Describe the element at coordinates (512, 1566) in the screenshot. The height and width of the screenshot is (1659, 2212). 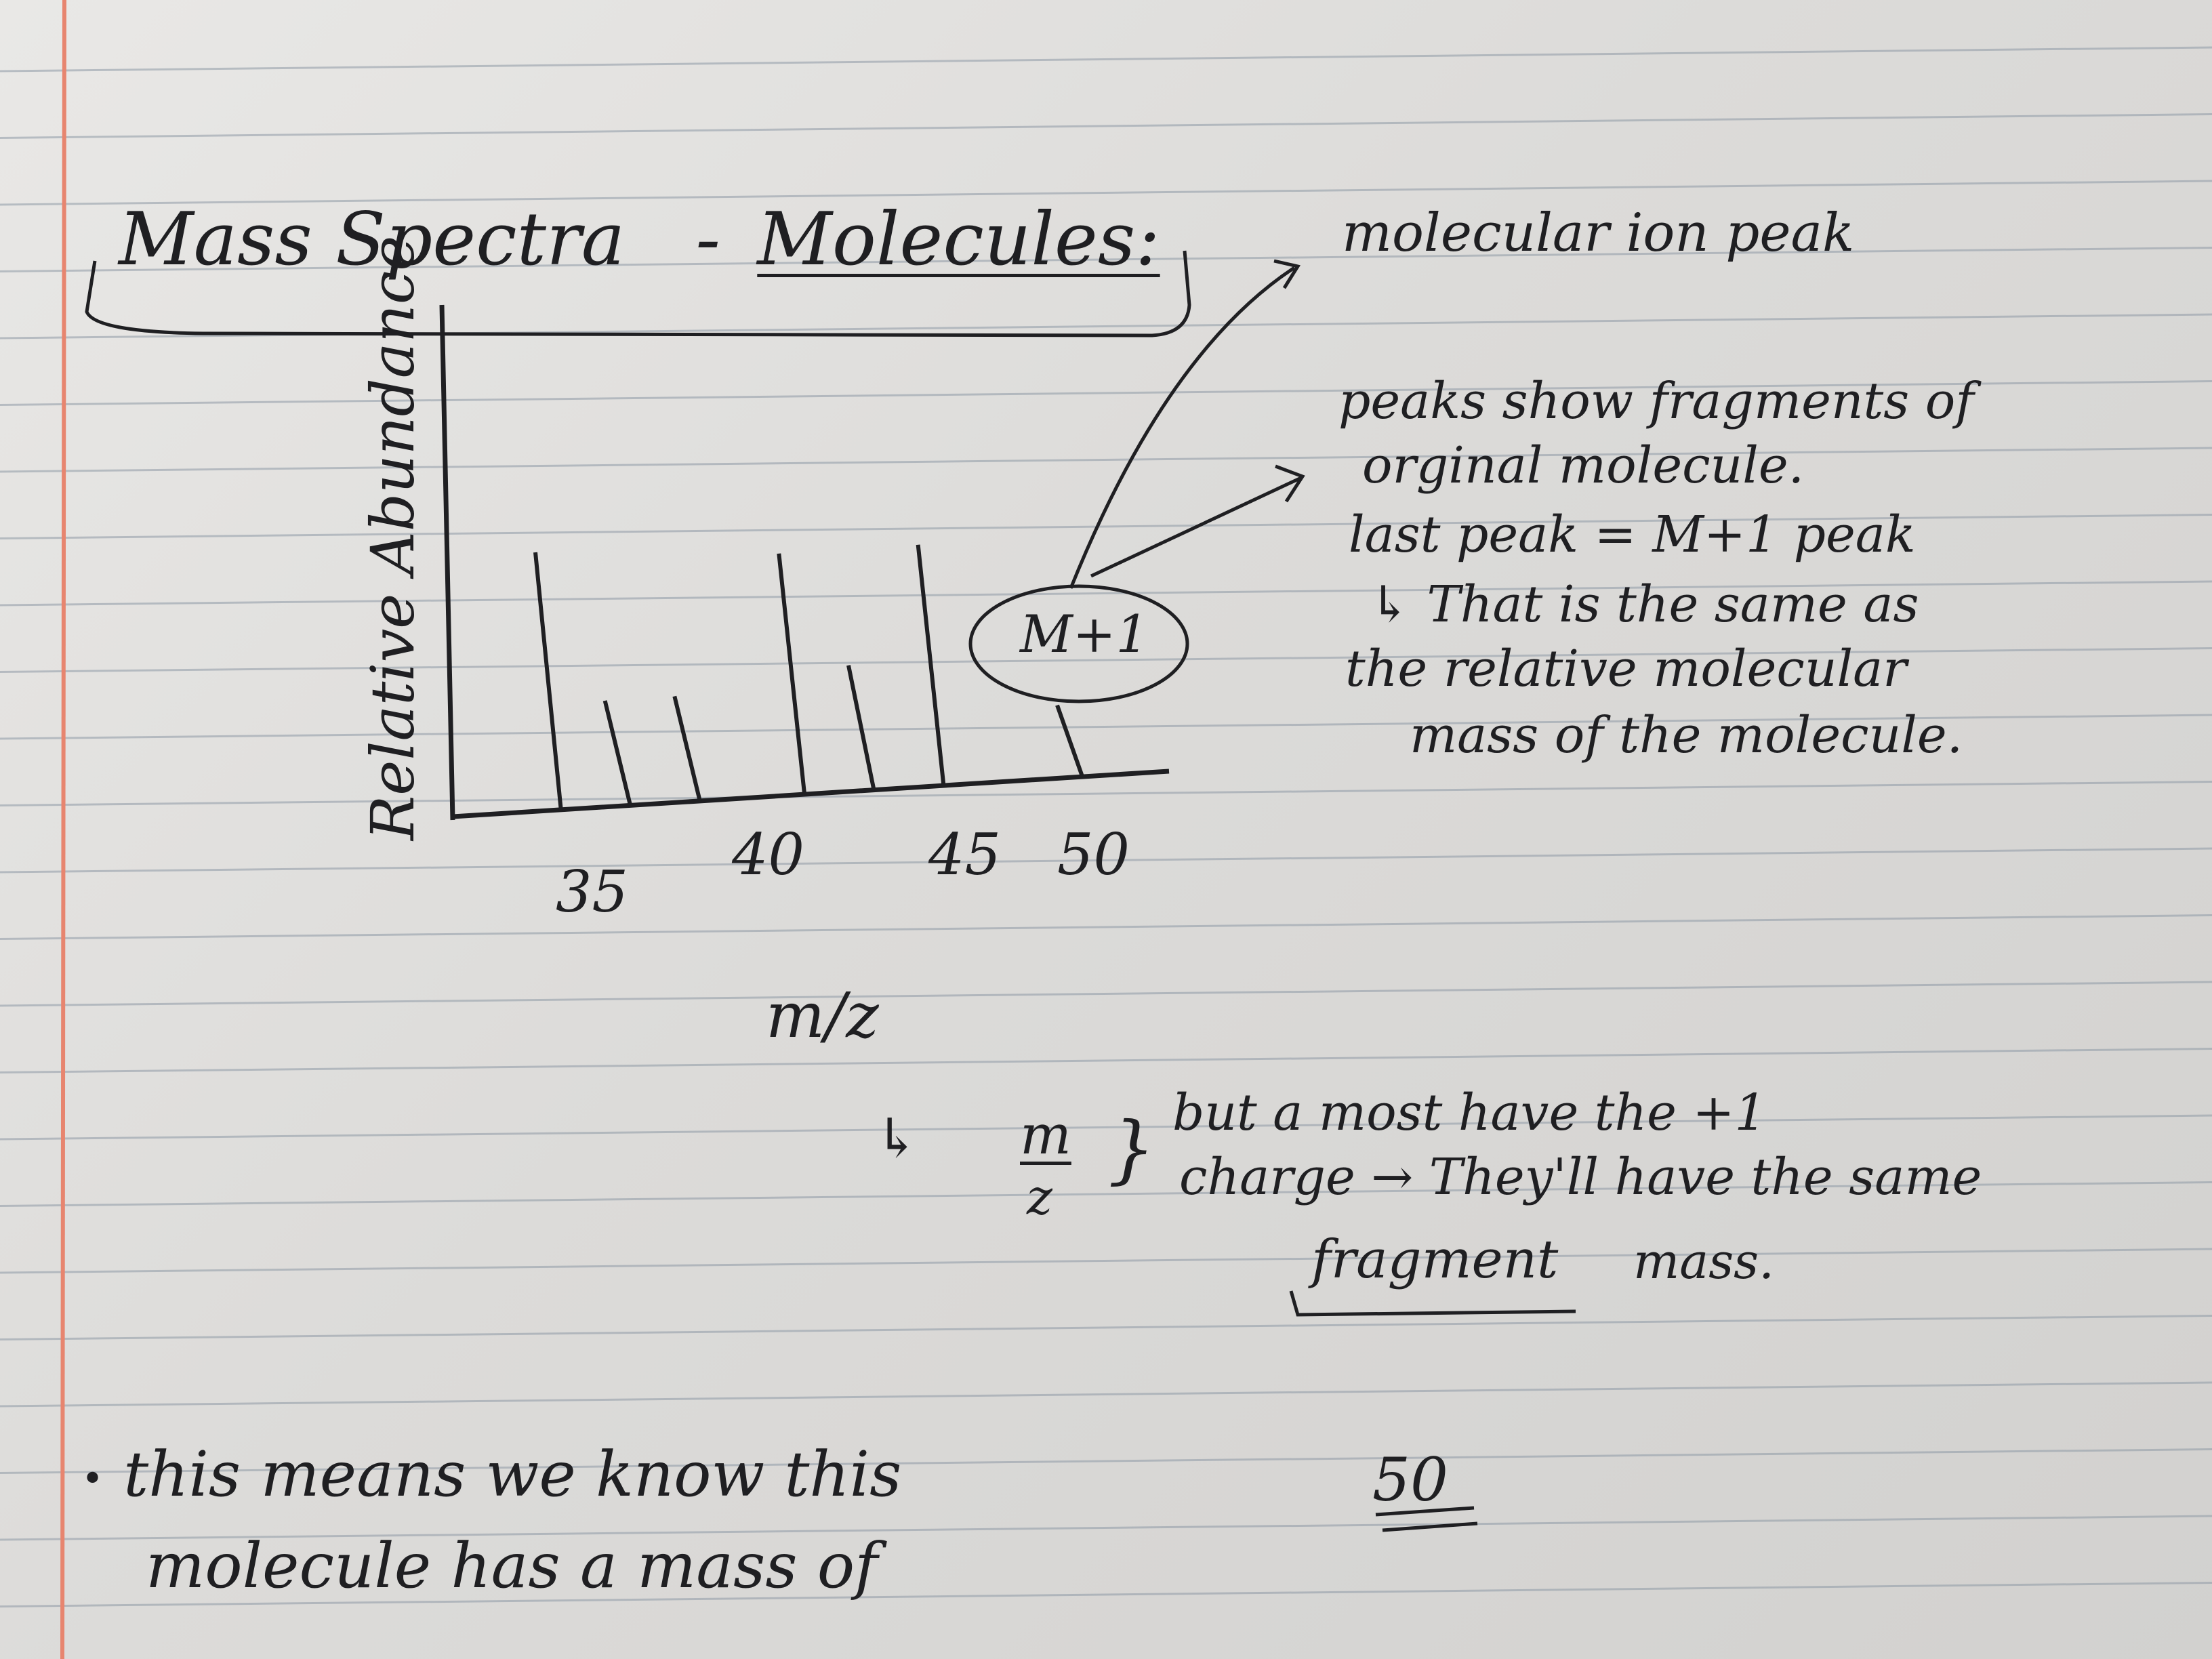
I see `conclusion-line-2: molecule has a mass of` at that location.